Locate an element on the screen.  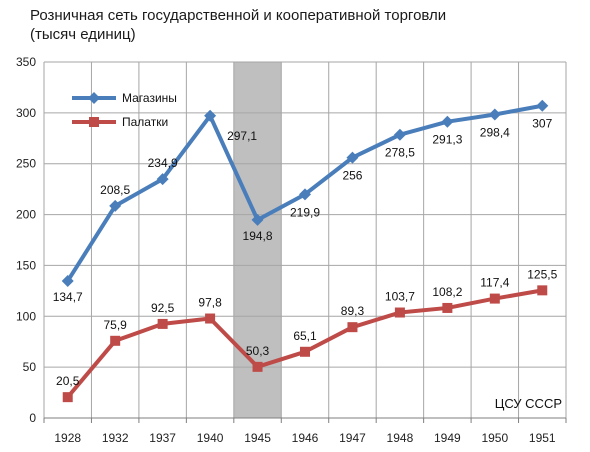
data-label: 97,8 is located at coordinates (210, 303).